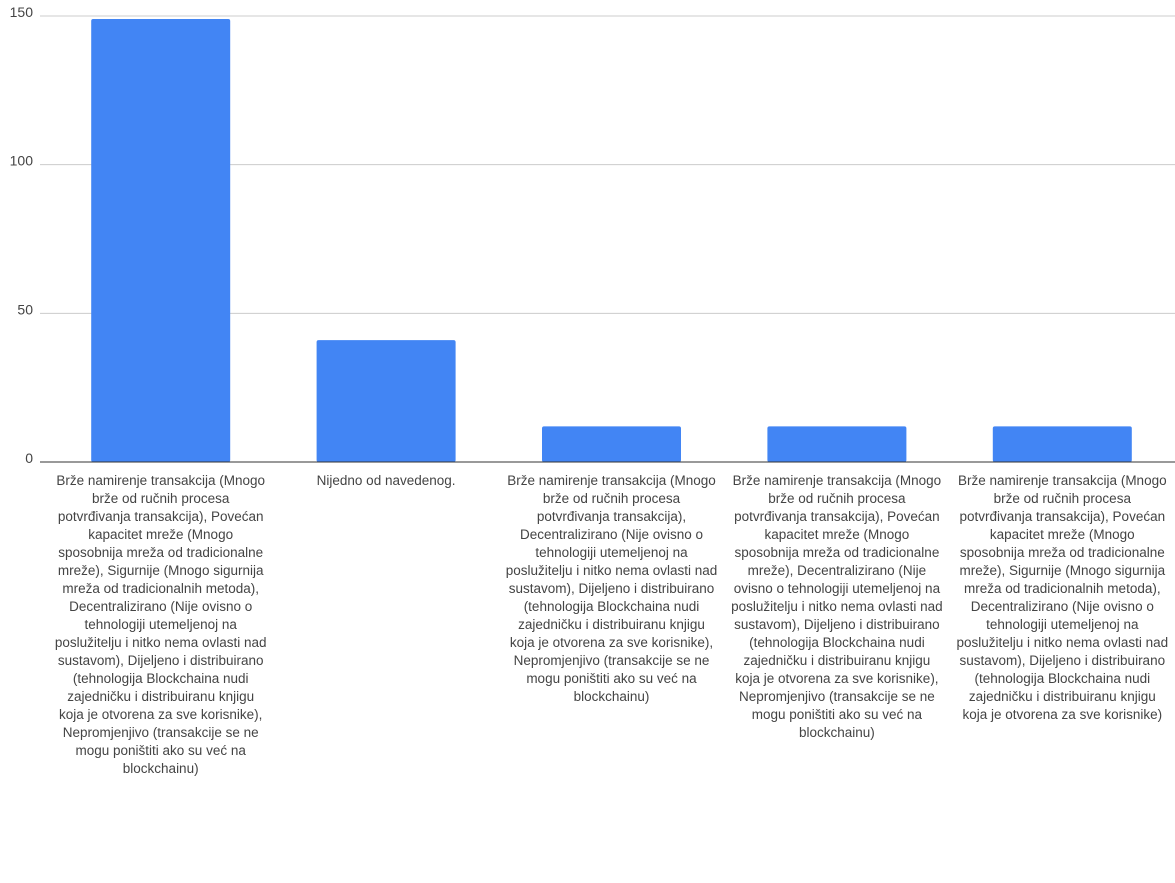 The width and height of the screenshot is (1175, 883). What do you see at coordinates (29, 458) in the screenshot?
I see `y-tick-label: 0` at bounding box center [29, 458].